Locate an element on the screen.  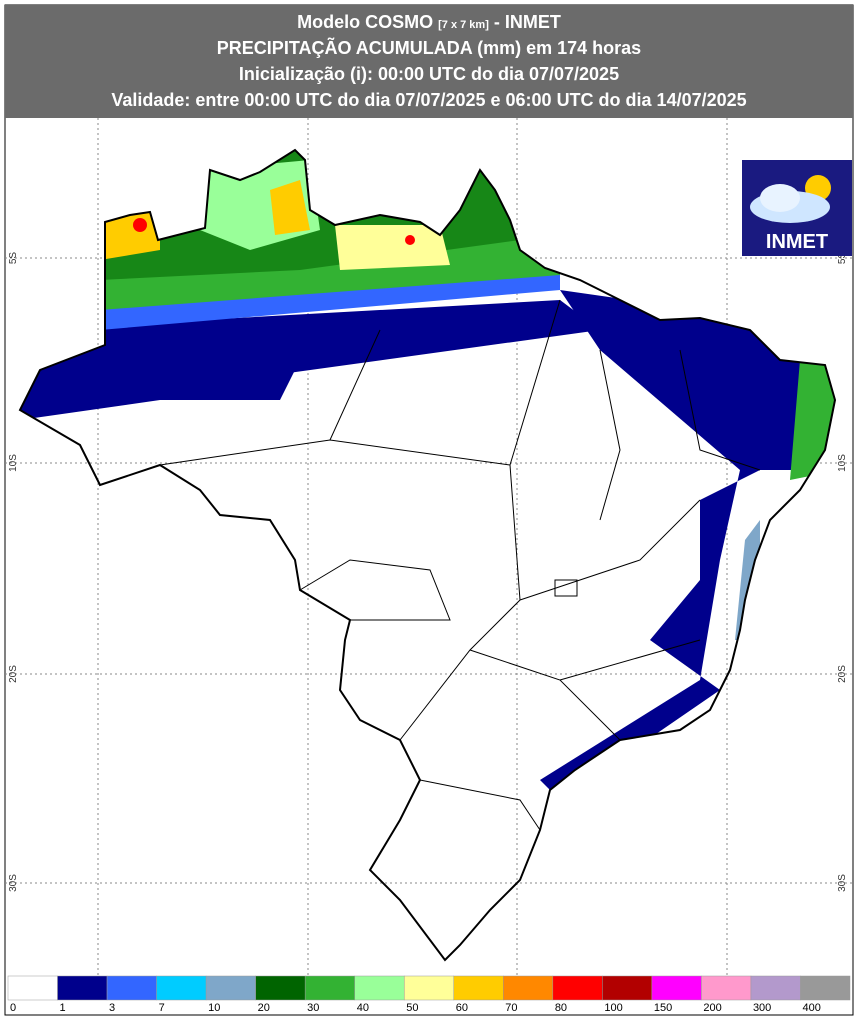
header-band is located at coordinates (429, 61).